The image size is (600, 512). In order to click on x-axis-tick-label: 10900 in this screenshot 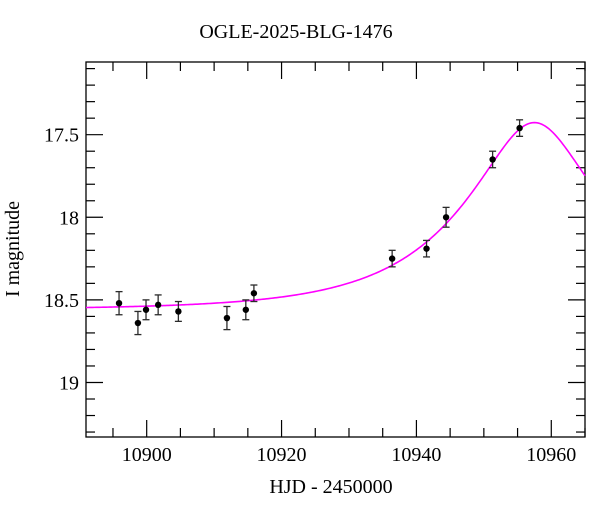, I will do `click(147, 455)`.